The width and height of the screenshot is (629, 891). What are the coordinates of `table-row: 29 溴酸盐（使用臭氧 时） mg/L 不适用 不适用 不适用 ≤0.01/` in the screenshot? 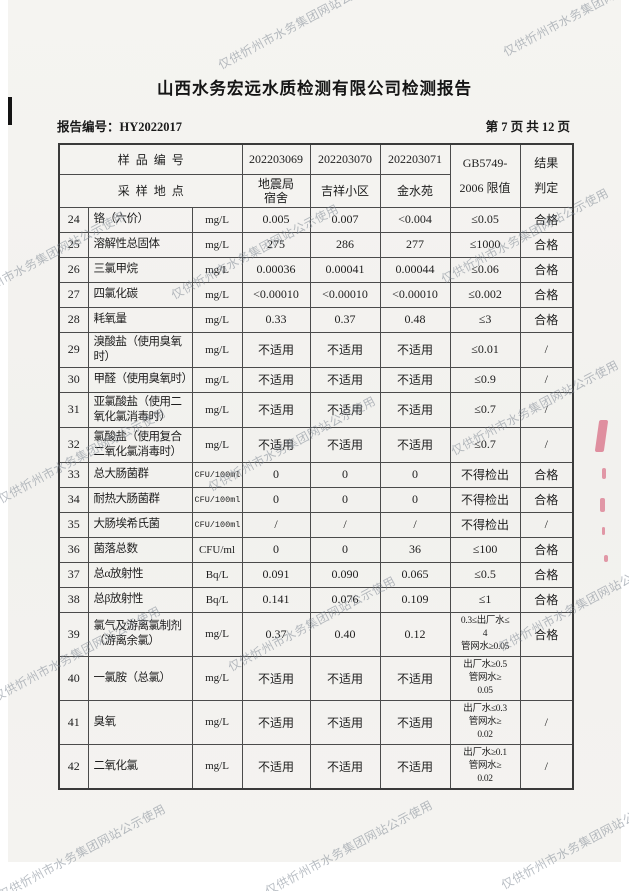 It's located at (316, 349).